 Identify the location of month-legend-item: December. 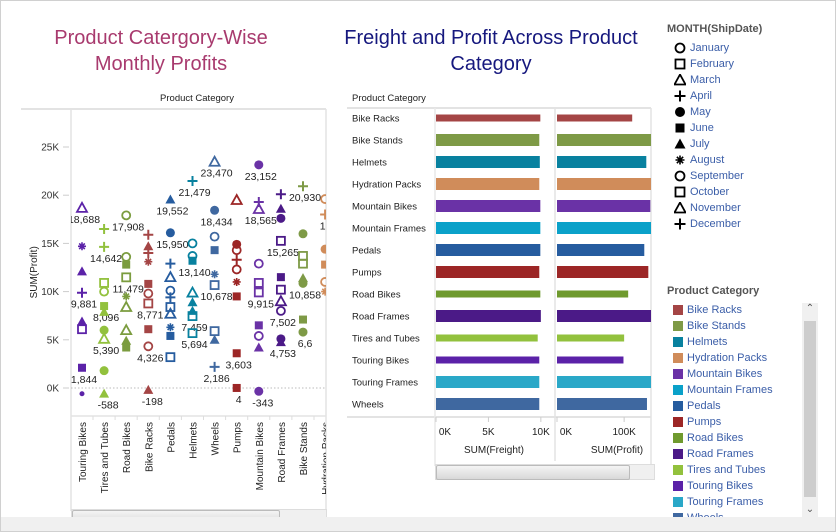
(707, 224).